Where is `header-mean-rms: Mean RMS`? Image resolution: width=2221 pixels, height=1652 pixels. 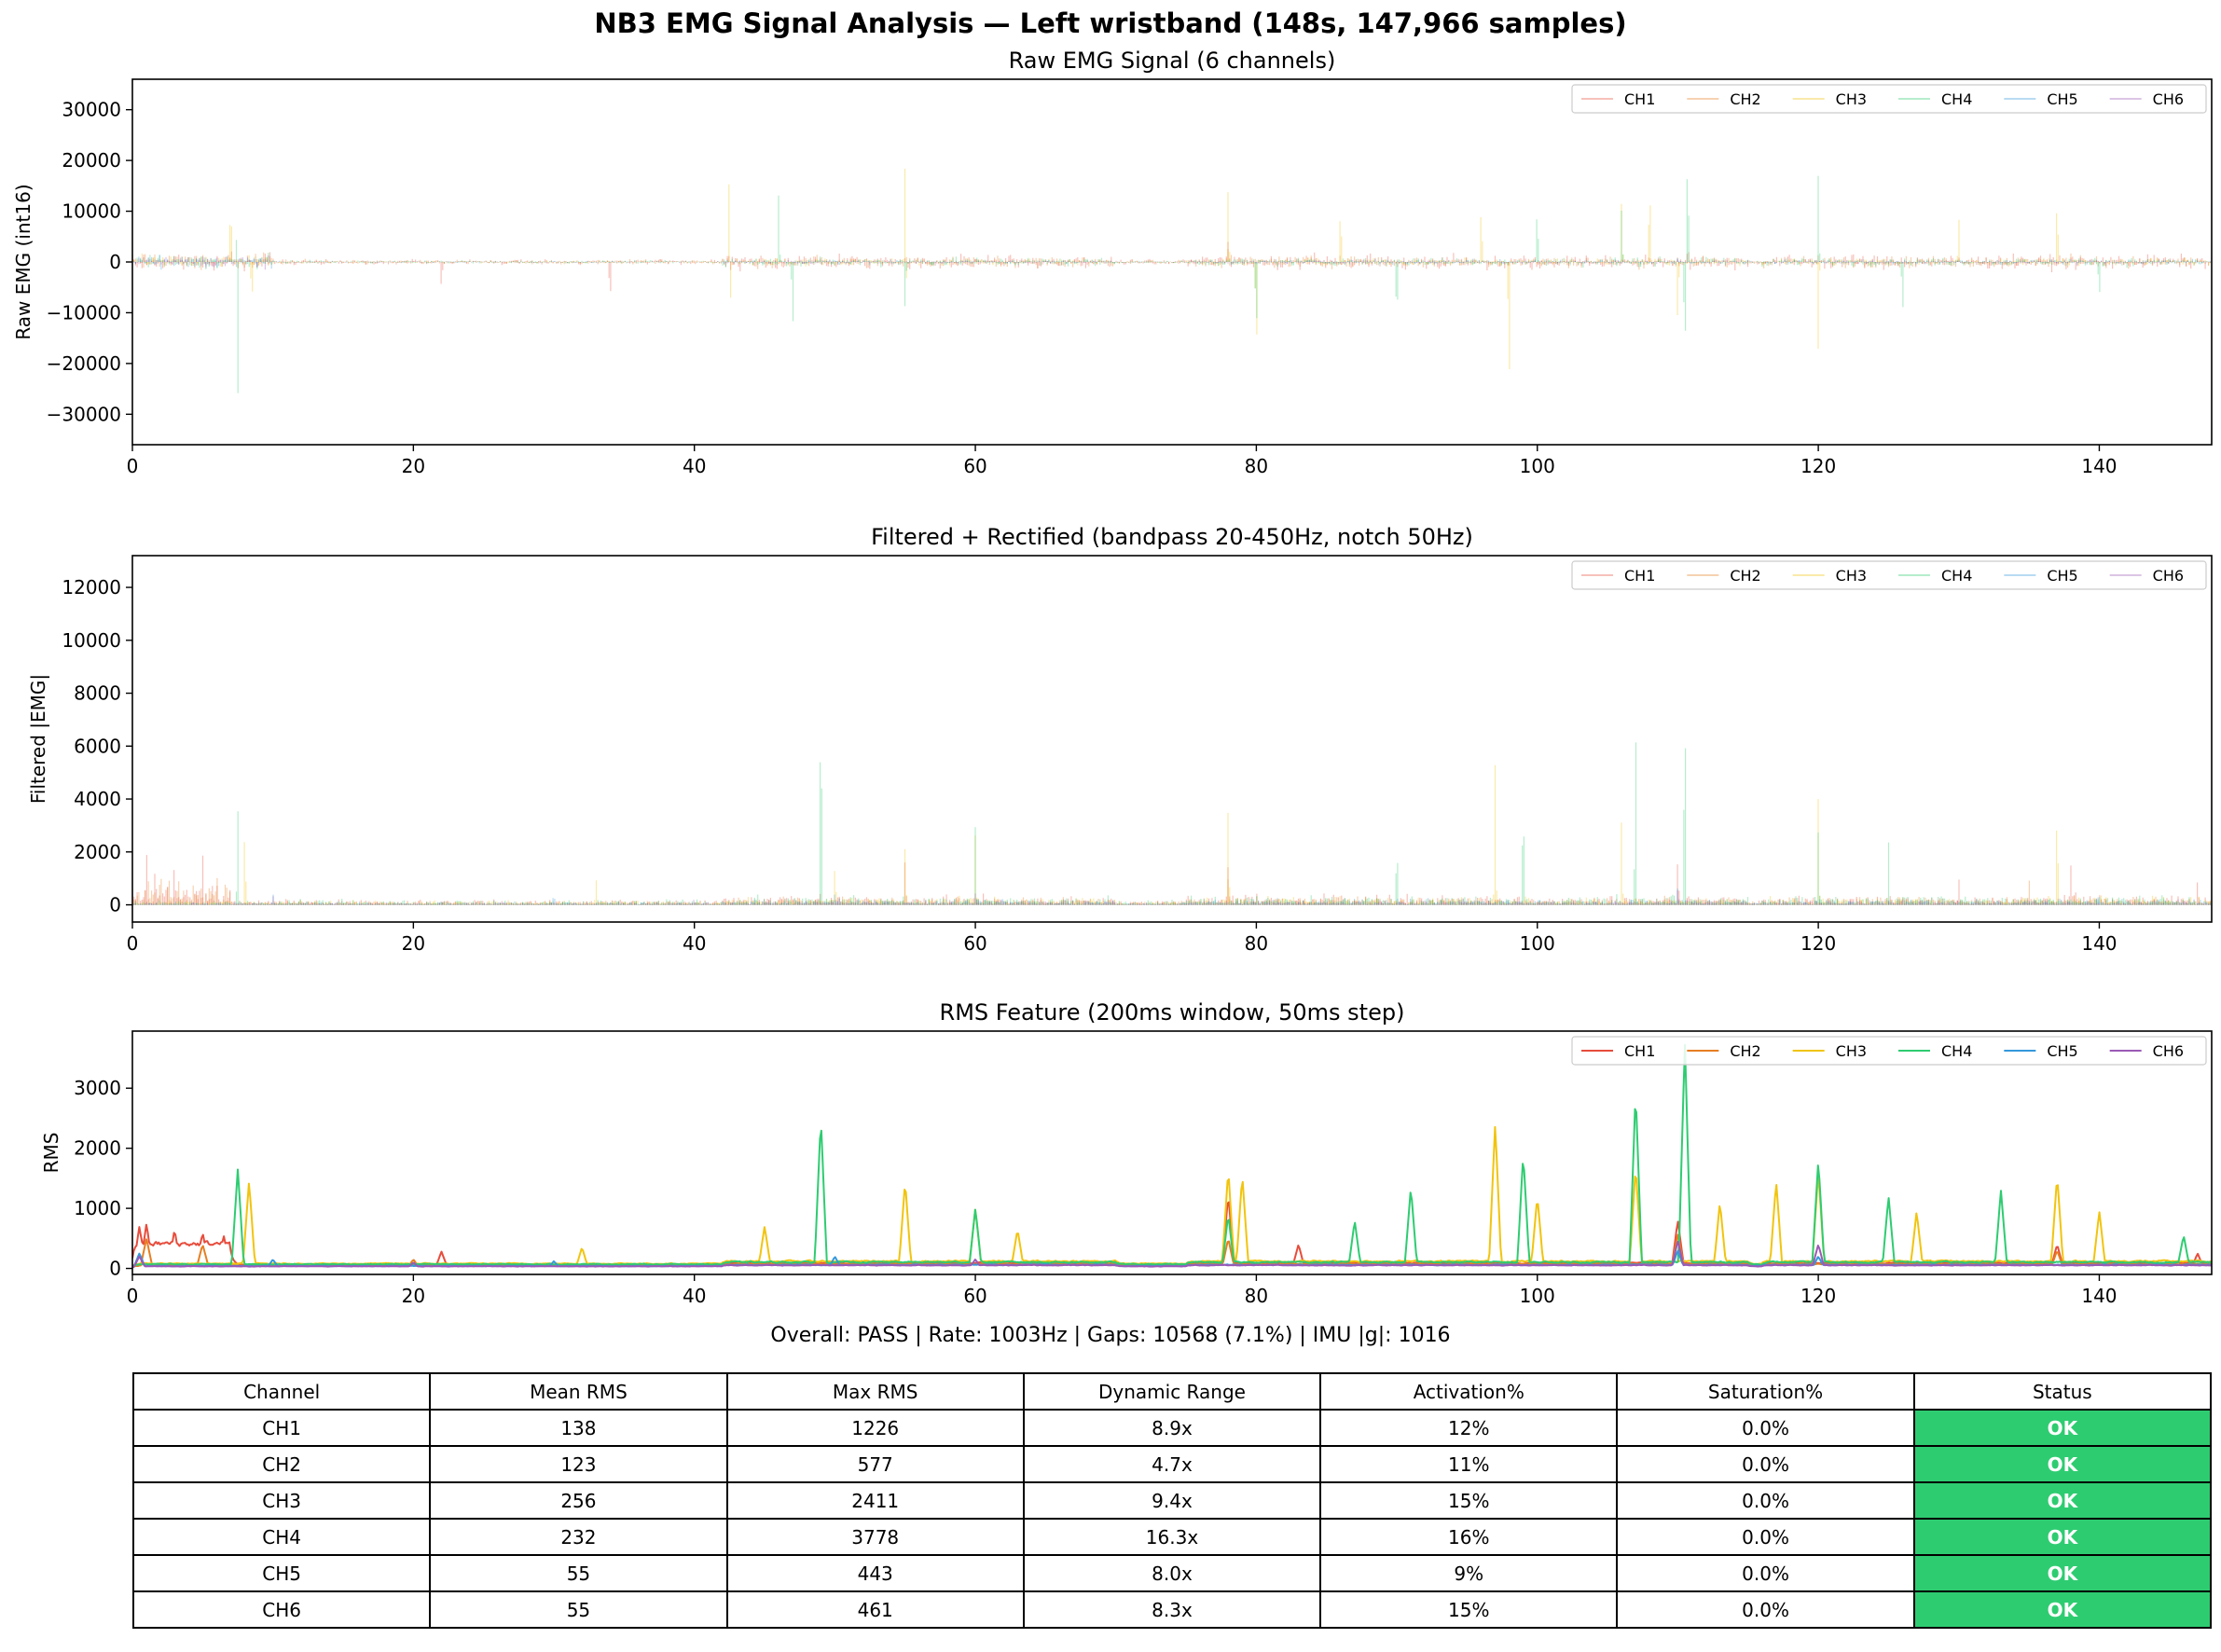
header-mean-rms: Mean RMS is located at coordinates (578, 1391).